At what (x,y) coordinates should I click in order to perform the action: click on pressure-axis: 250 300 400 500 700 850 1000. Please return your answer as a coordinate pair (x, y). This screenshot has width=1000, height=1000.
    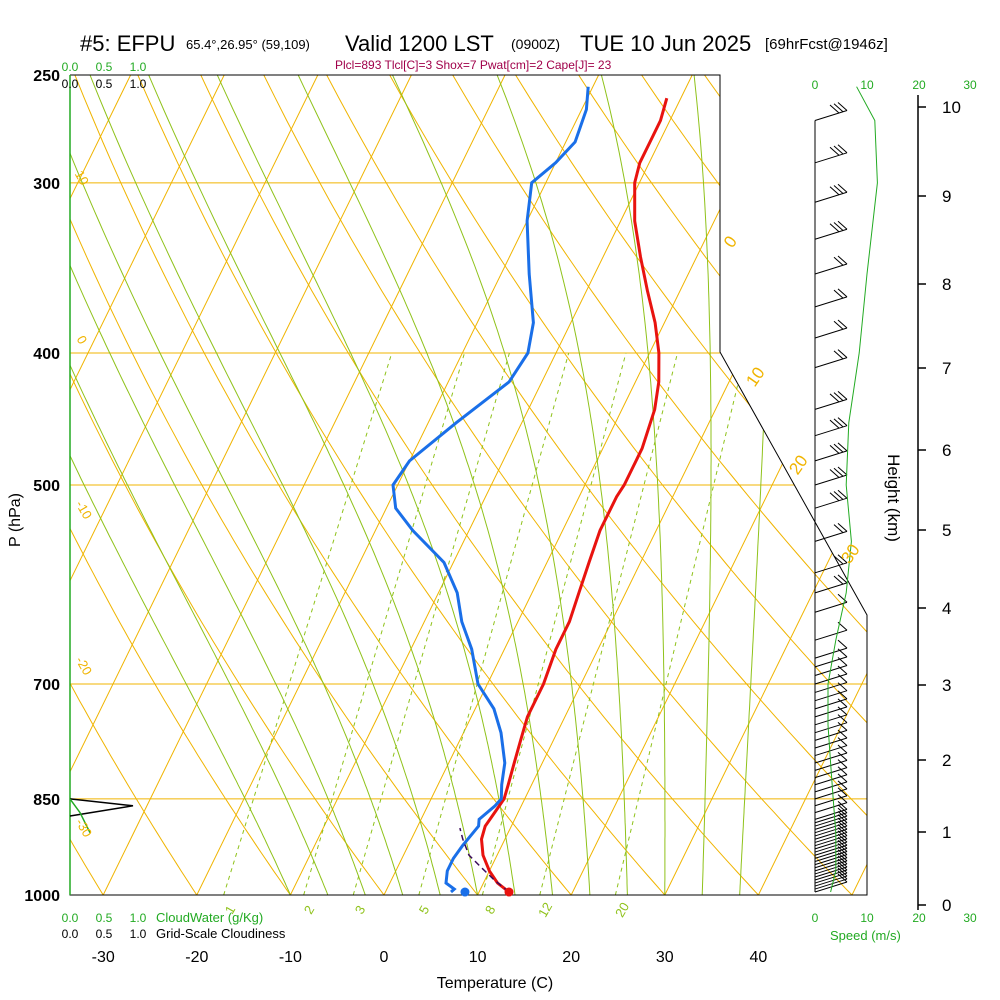
    Looking at the image, I should click on (42, 486).